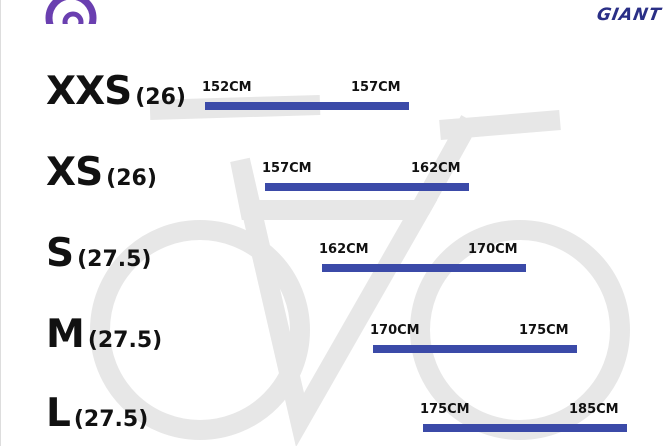 The height and width of the screenshot is (446, 669). Describe the element at coordinates (525, 428) in the screenshot. I see `range-bar-l` at that location.